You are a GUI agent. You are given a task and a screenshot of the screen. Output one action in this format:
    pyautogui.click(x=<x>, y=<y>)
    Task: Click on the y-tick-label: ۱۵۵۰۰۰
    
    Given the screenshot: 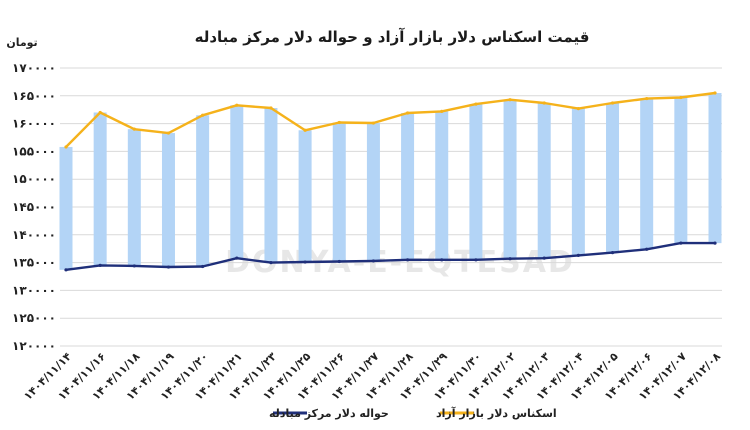 What is the action you would take?
    pyautogui.click(x=34, y=151)
    